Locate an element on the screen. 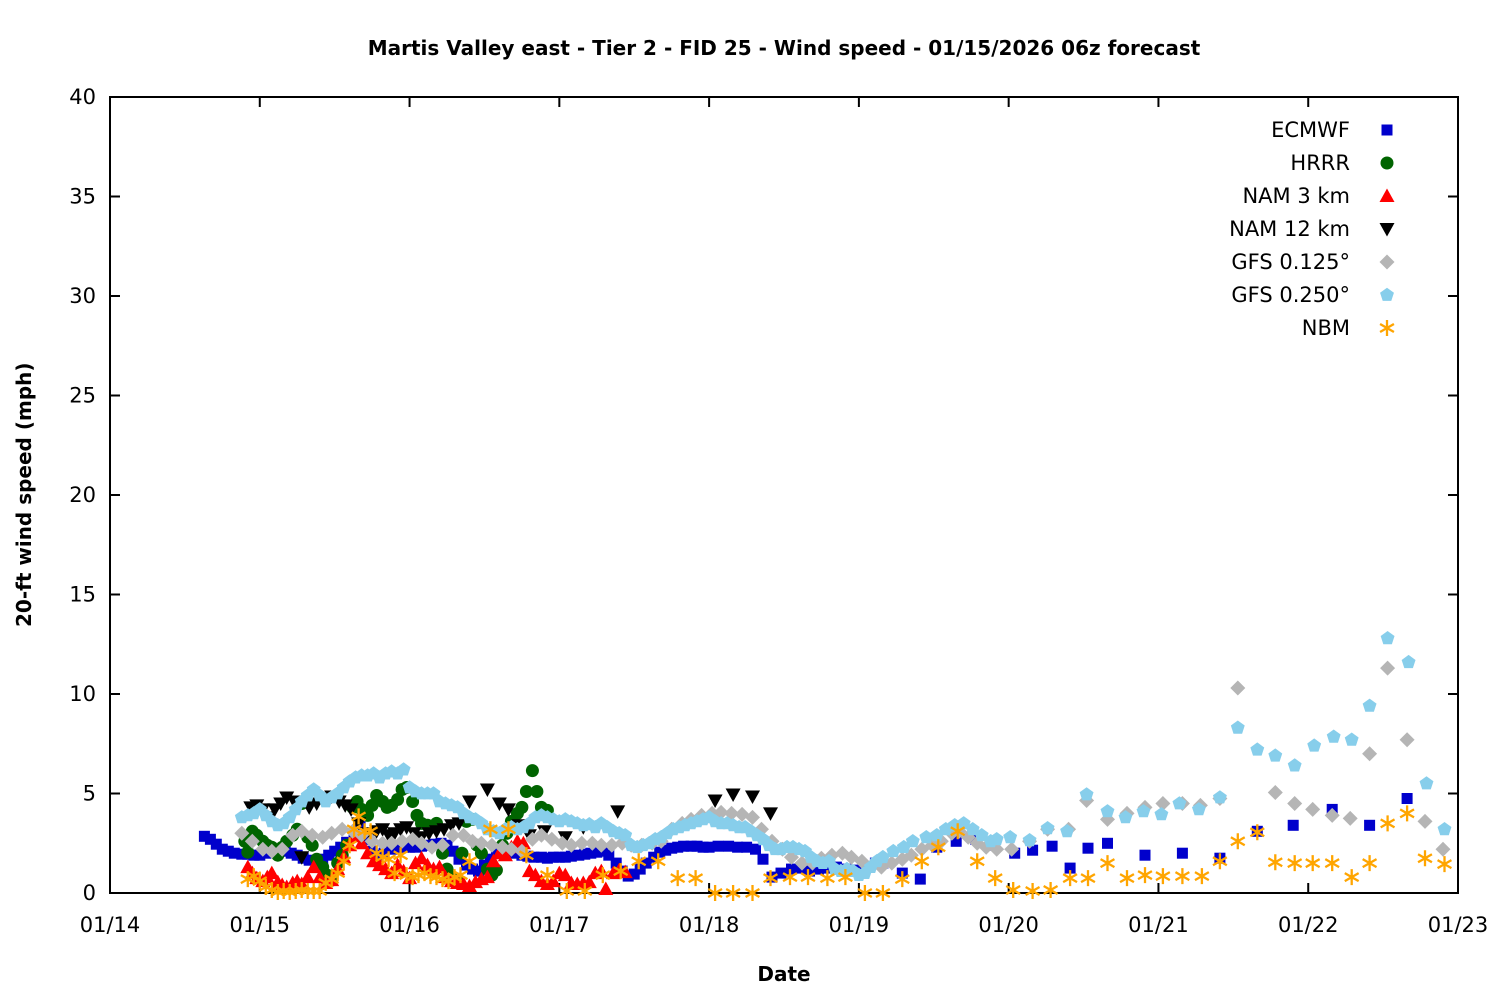  x-tick-label: 01/19 is located at coordinates (859, 925).